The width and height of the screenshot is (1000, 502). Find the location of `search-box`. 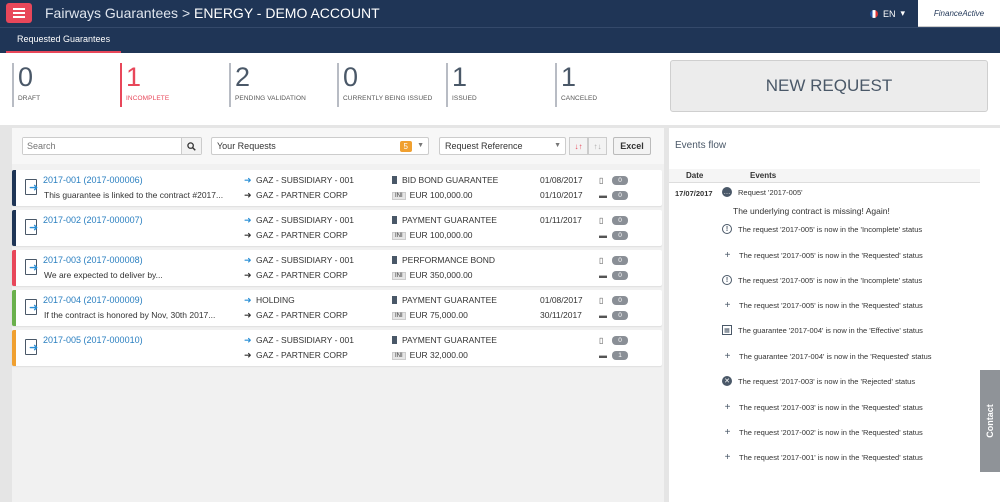

search-box is located at coordinates (112, 146).